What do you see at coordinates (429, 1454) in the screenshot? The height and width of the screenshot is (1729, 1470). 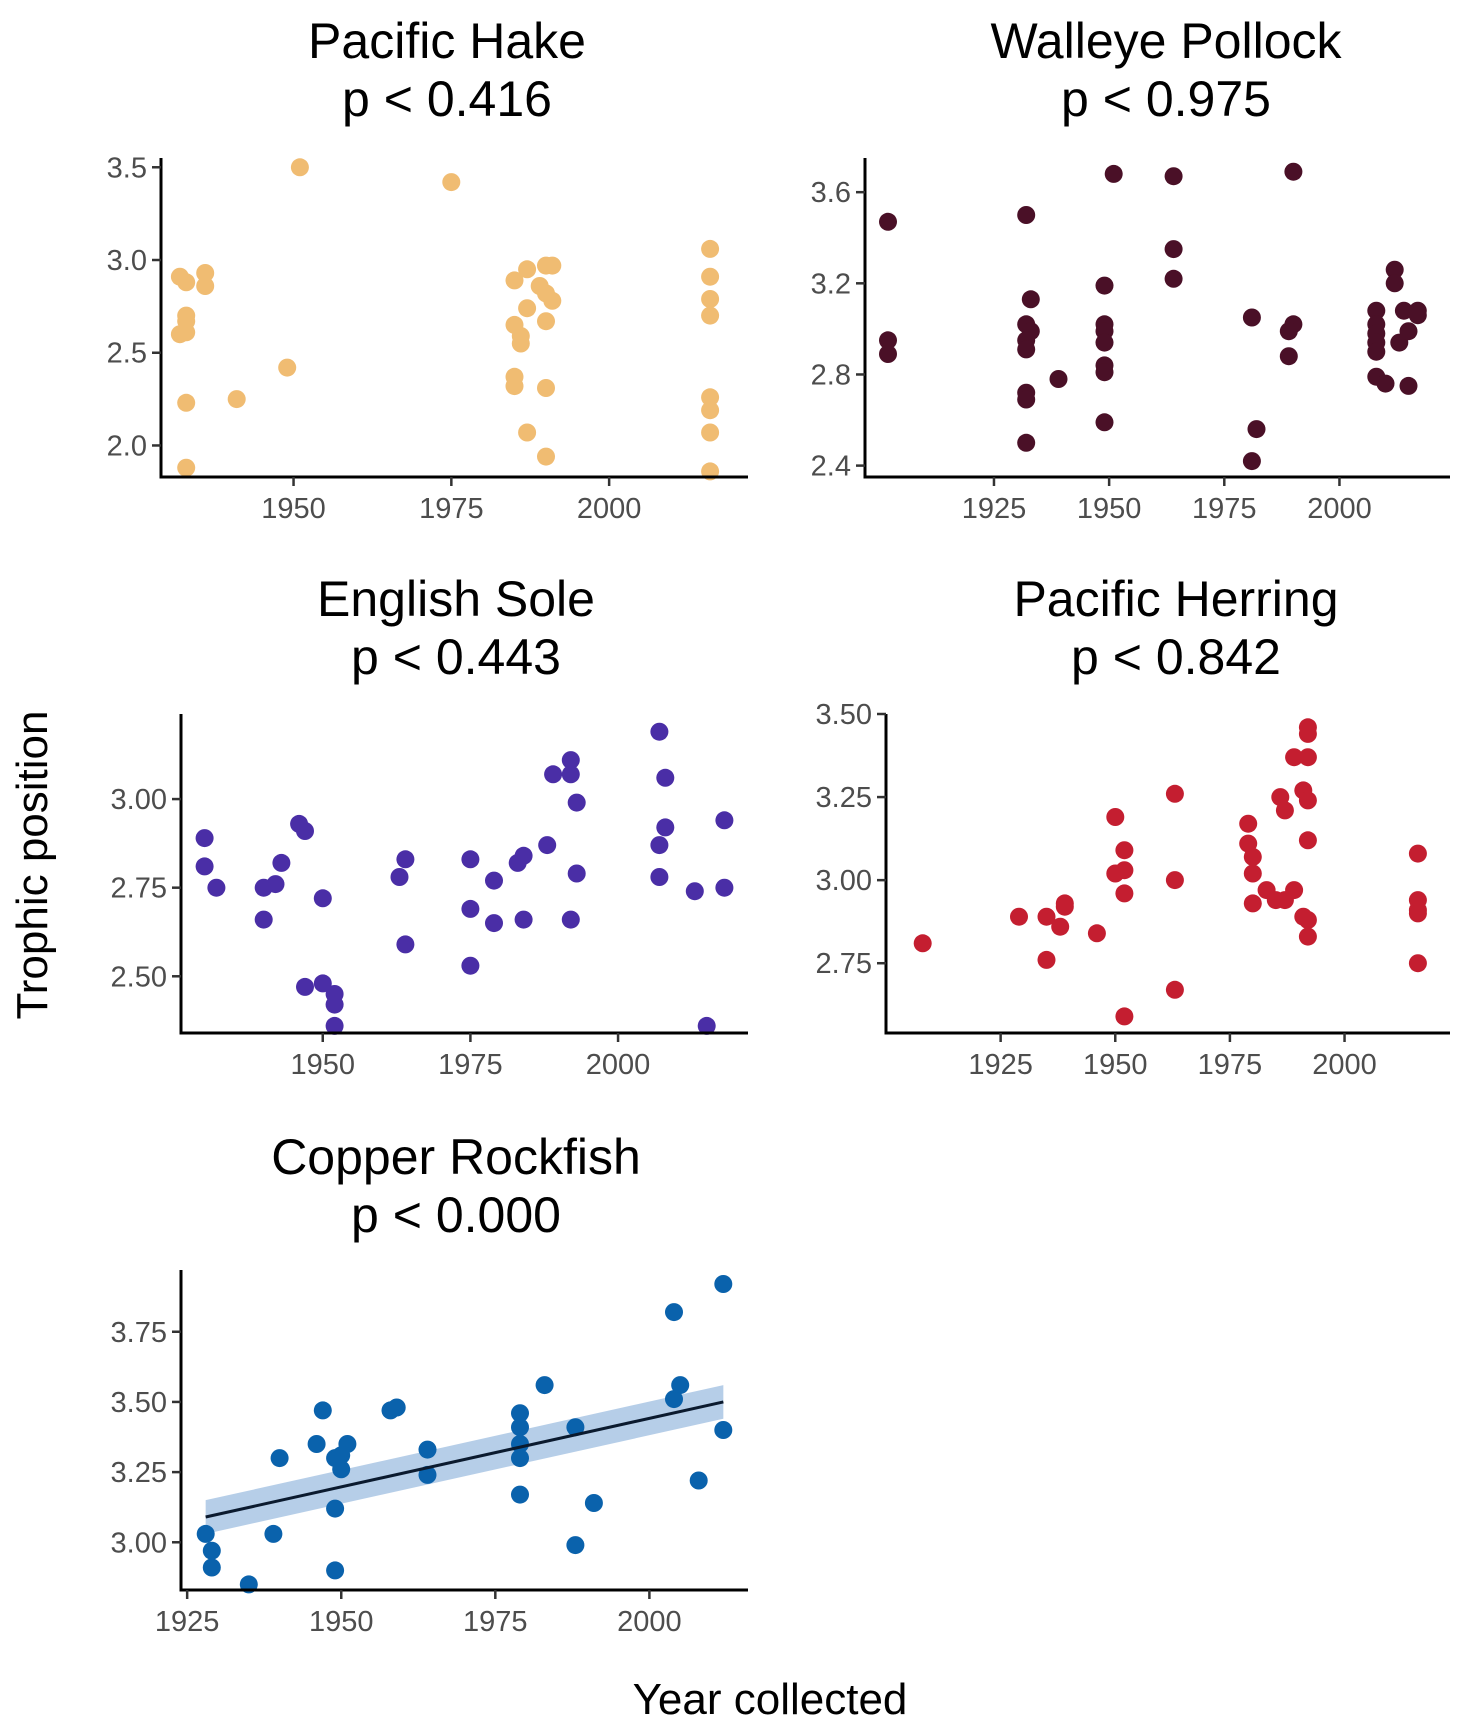 I see `panel-4: 3.00 3.25 3.50 3.75 1925 1950 1975 2000` at bounding box center [429, 1454].